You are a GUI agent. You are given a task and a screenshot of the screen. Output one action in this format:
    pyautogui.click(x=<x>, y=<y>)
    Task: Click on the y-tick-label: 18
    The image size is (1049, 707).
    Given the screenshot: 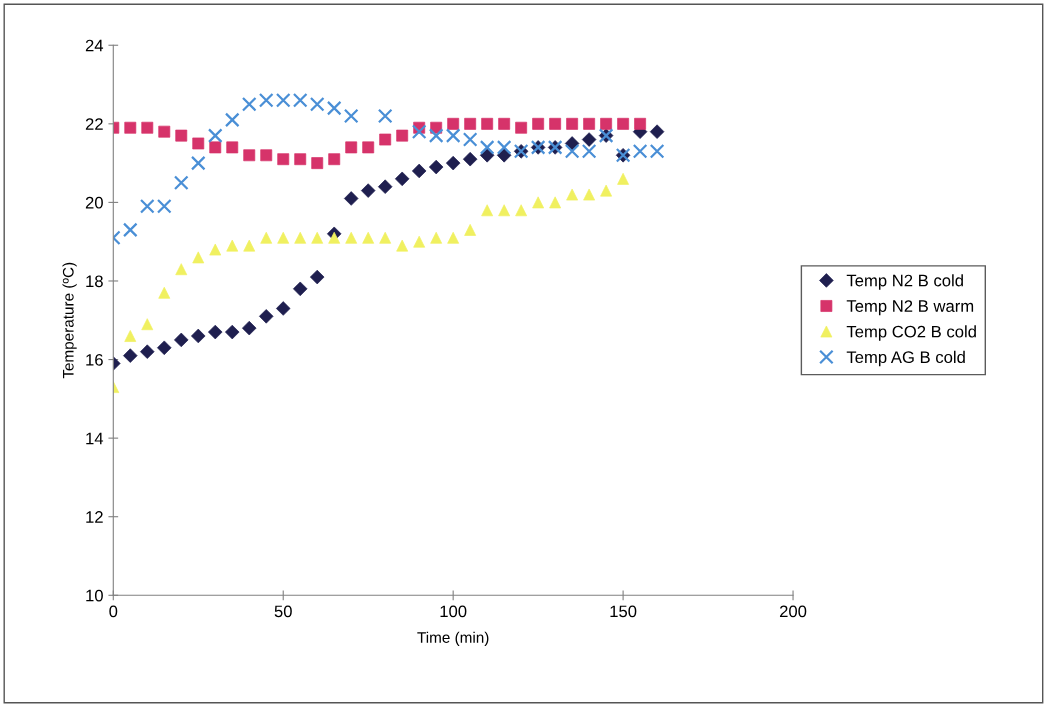 What is the action you would take?
    pyautogui.click(x=94, y=281)
    